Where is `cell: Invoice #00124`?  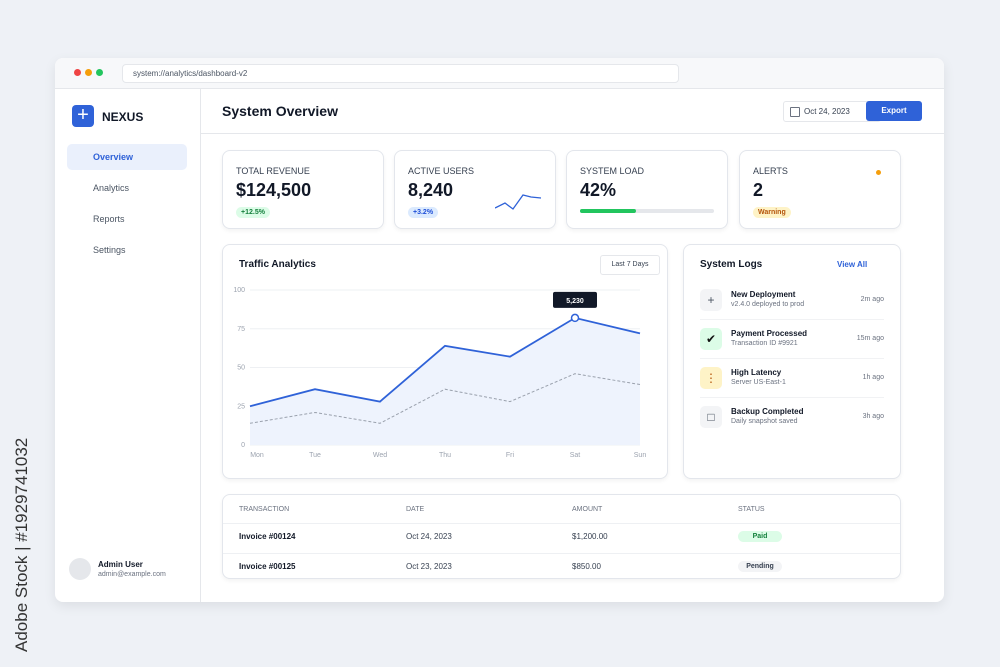 cell: Invoice #00124 is located at coordinates (267, 536).